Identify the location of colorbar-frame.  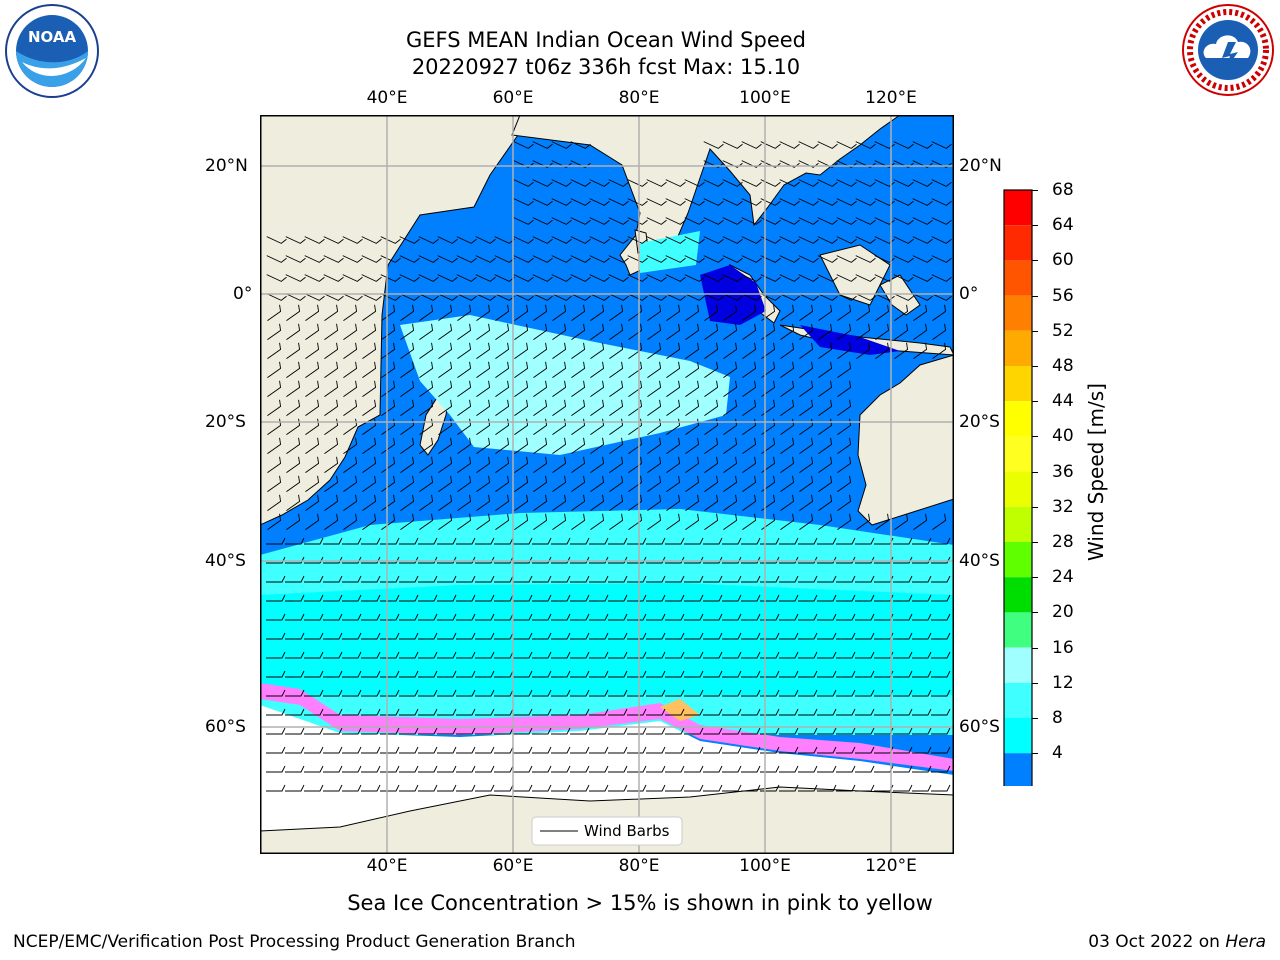
(1018, 487).